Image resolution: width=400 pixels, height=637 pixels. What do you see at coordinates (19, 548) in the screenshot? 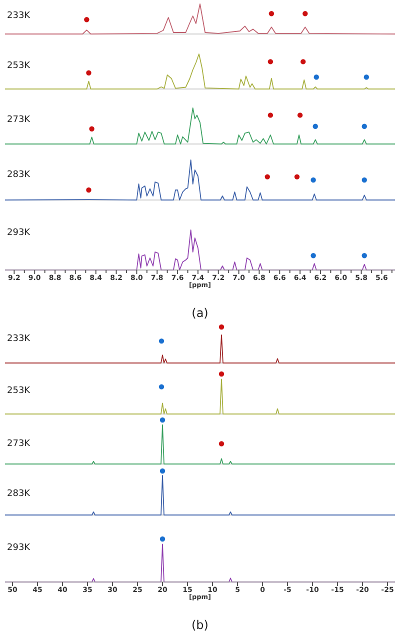
I see `text: 293K` at bounding box center [19, 548].